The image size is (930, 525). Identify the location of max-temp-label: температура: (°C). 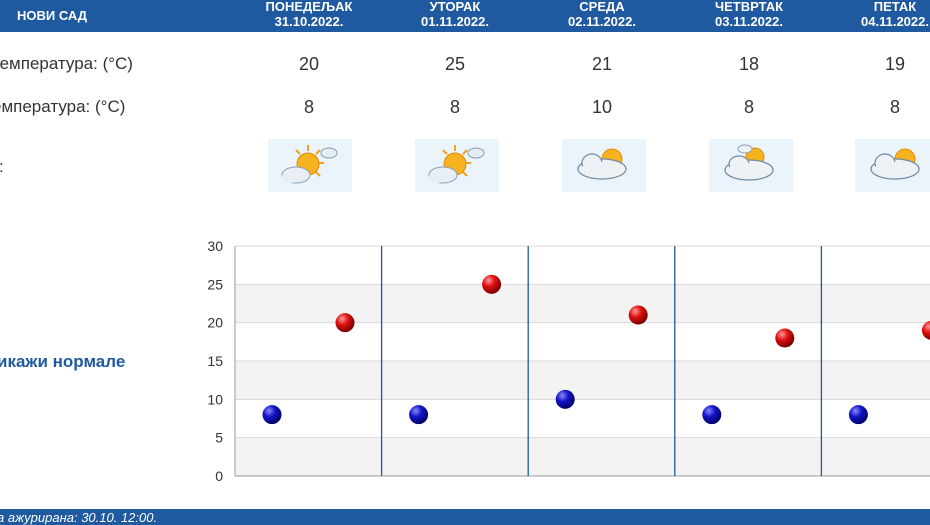
(66, 63).